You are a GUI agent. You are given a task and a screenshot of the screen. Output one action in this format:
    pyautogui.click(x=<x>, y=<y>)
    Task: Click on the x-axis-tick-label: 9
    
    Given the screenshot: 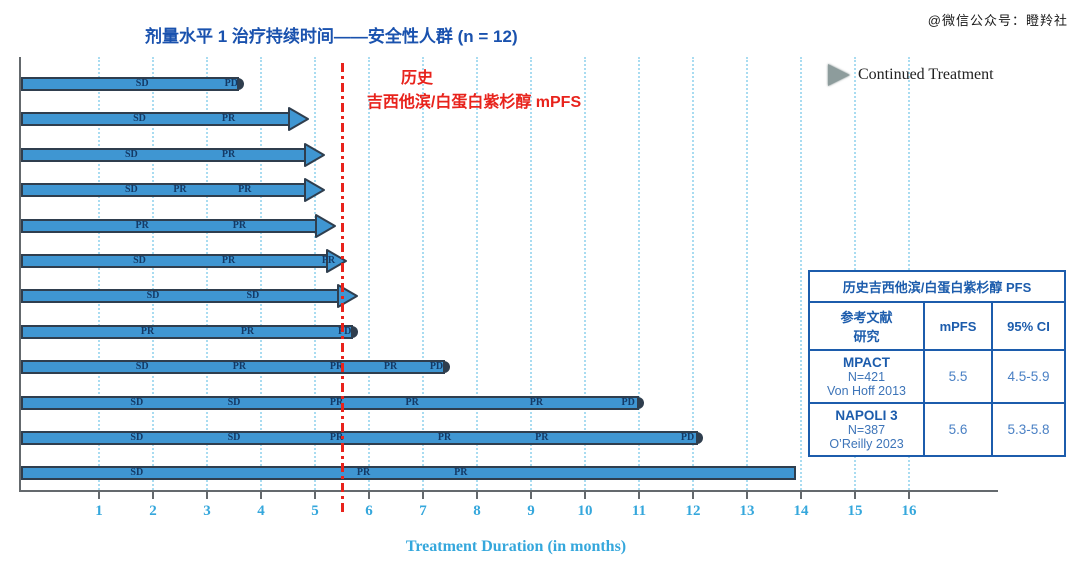 What is the action you would take?
    pyautogui.click(x=531, y=511)
    